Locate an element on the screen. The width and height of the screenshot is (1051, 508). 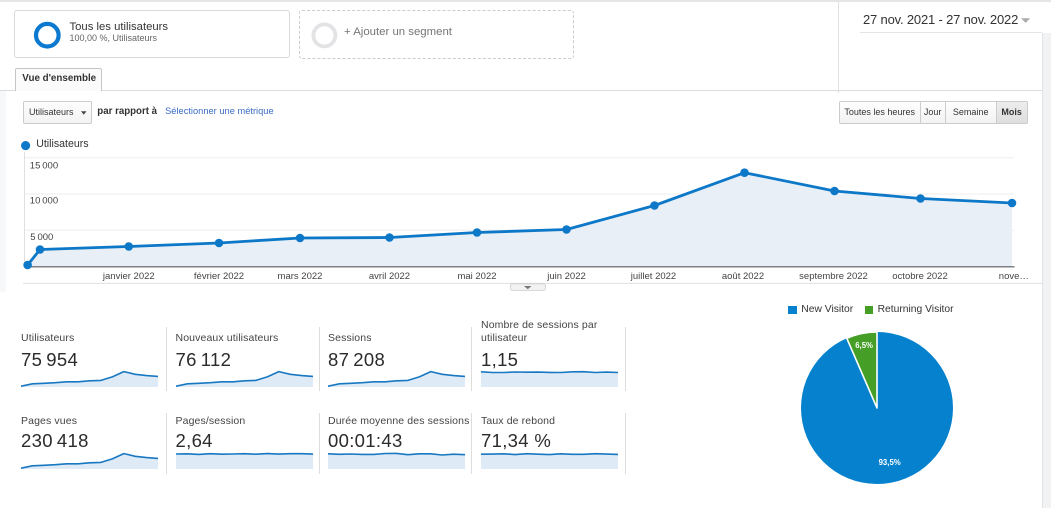
svg-text: septembre 2022 is located at coordinates (833, 276).